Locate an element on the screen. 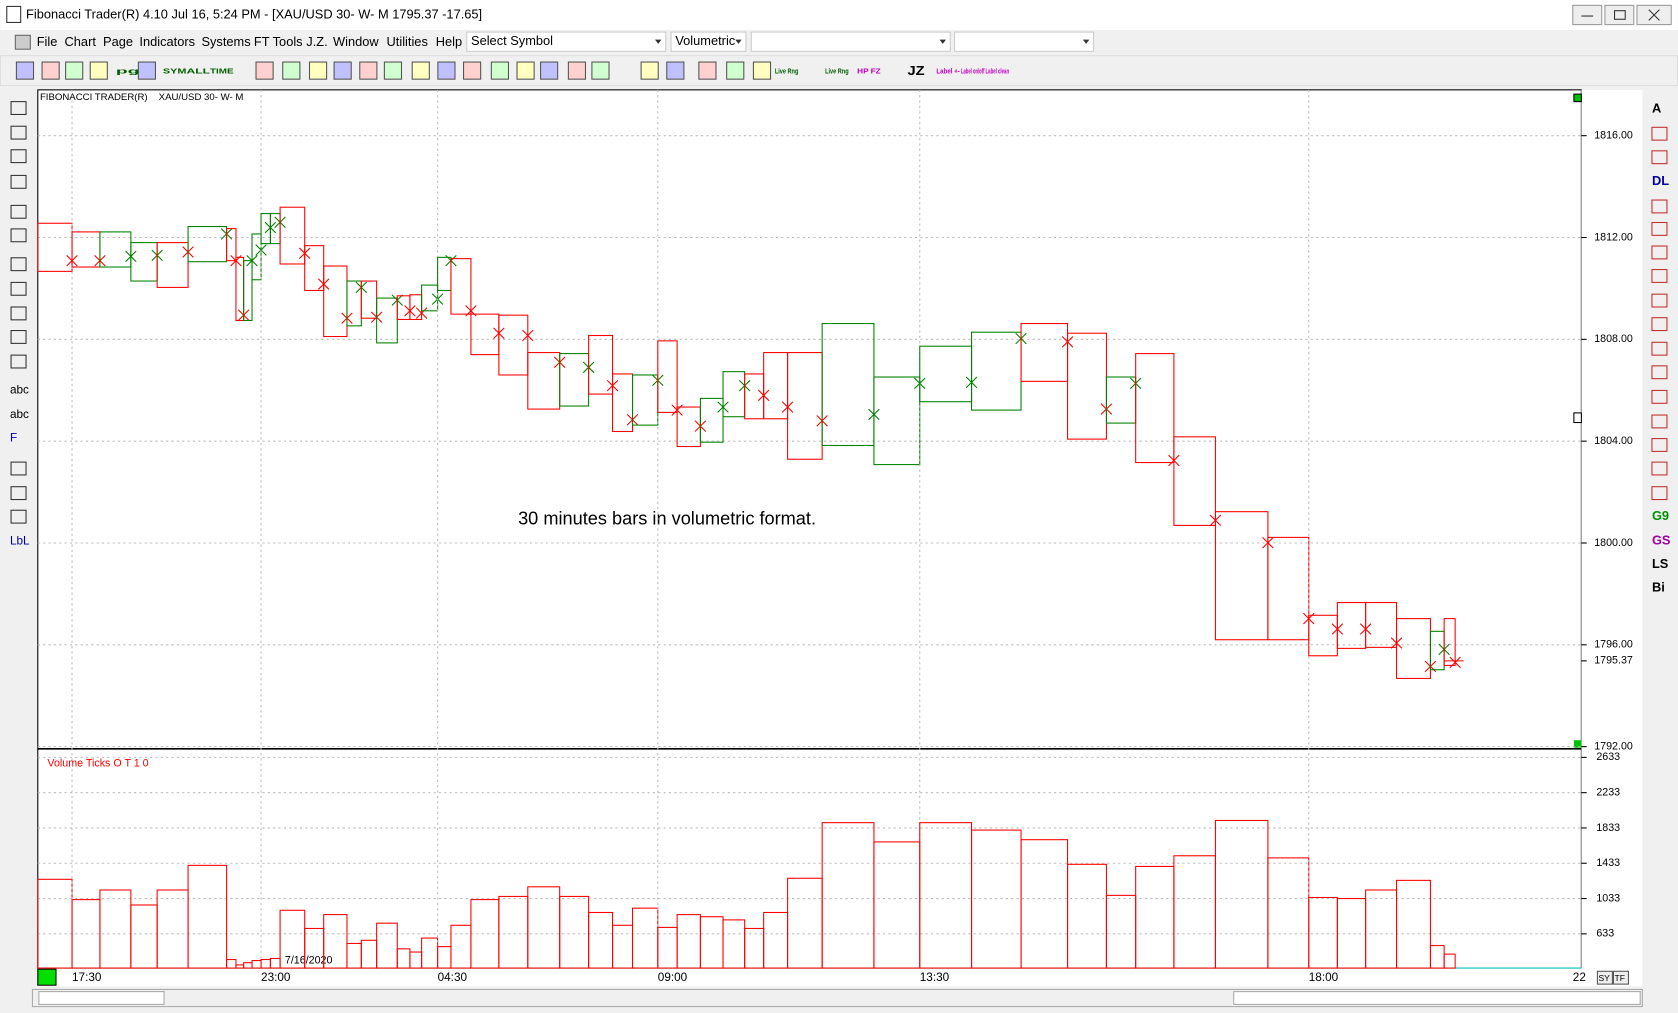 Image resolution: width=1678 pixels, height=1013 pixels. toolbar-label: ALL is located at coordinates (198, 71).